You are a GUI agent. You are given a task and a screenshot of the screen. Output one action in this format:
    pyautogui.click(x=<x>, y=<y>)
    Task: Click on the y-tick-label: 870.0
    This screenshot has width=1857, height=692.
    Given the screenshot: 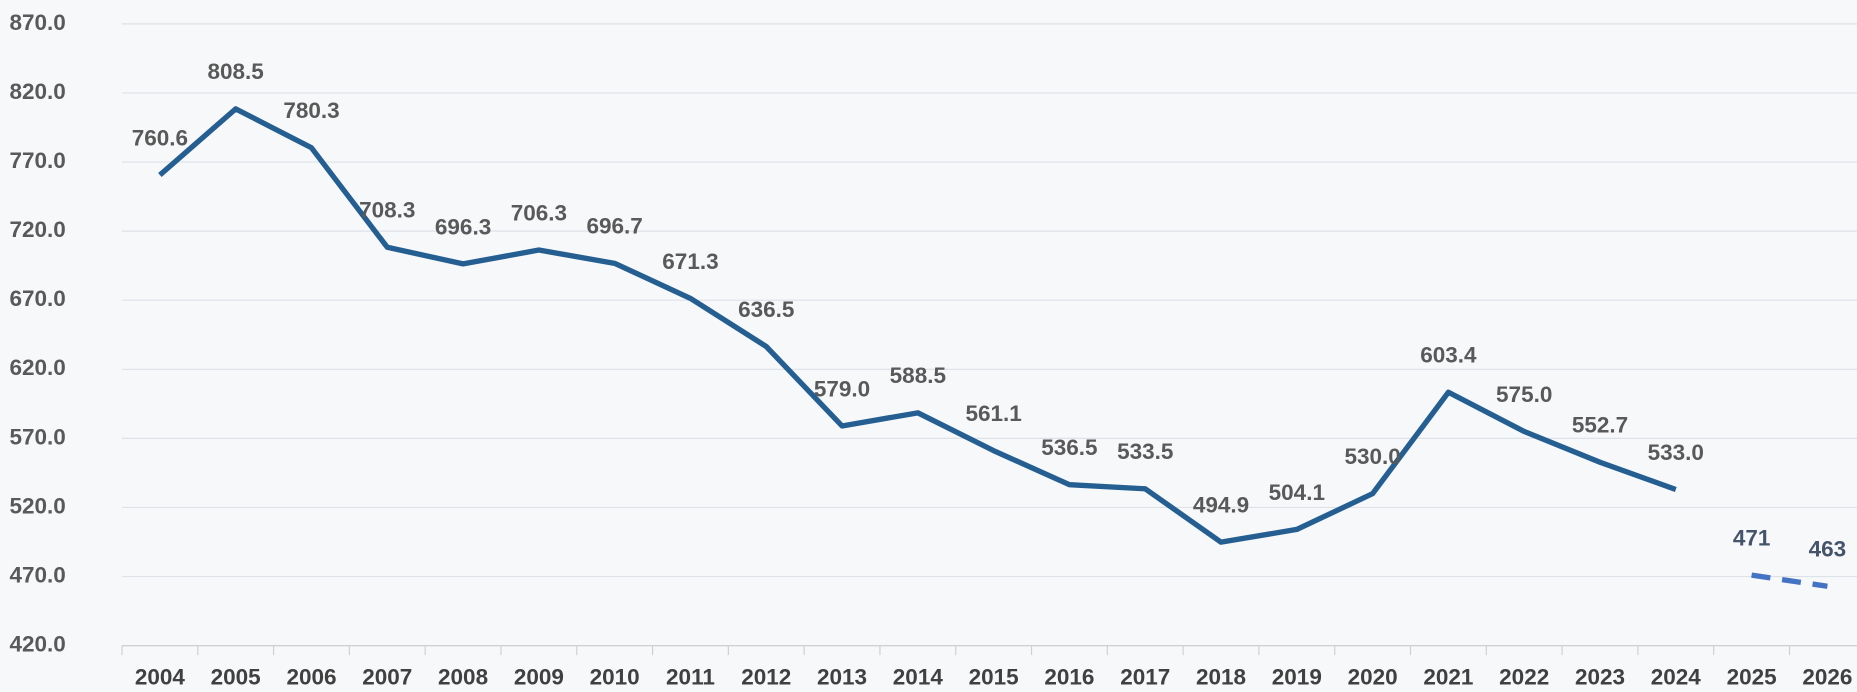 What is the action you would take?
    pyautogui.click(x=37, y=22)
    